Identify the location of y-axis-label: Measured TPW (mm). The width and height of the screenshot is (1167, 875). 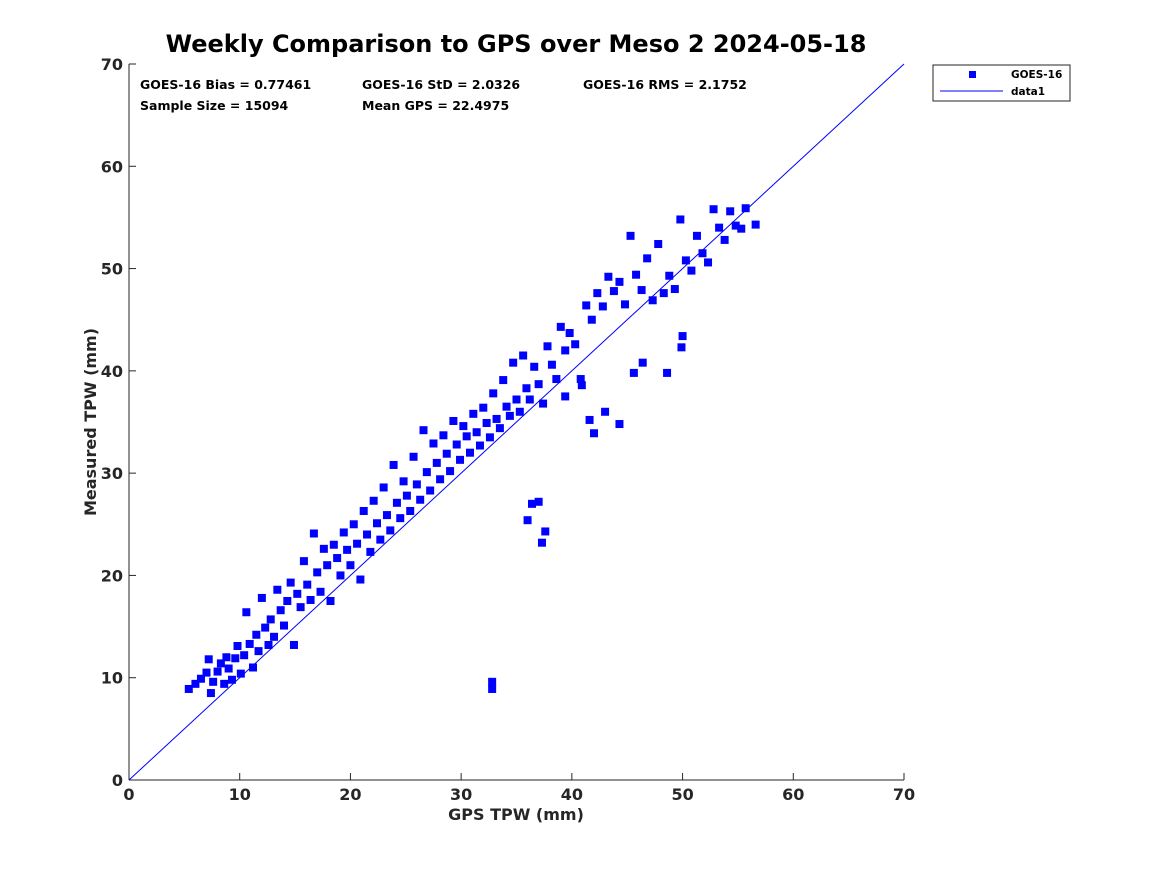
(90, 422).